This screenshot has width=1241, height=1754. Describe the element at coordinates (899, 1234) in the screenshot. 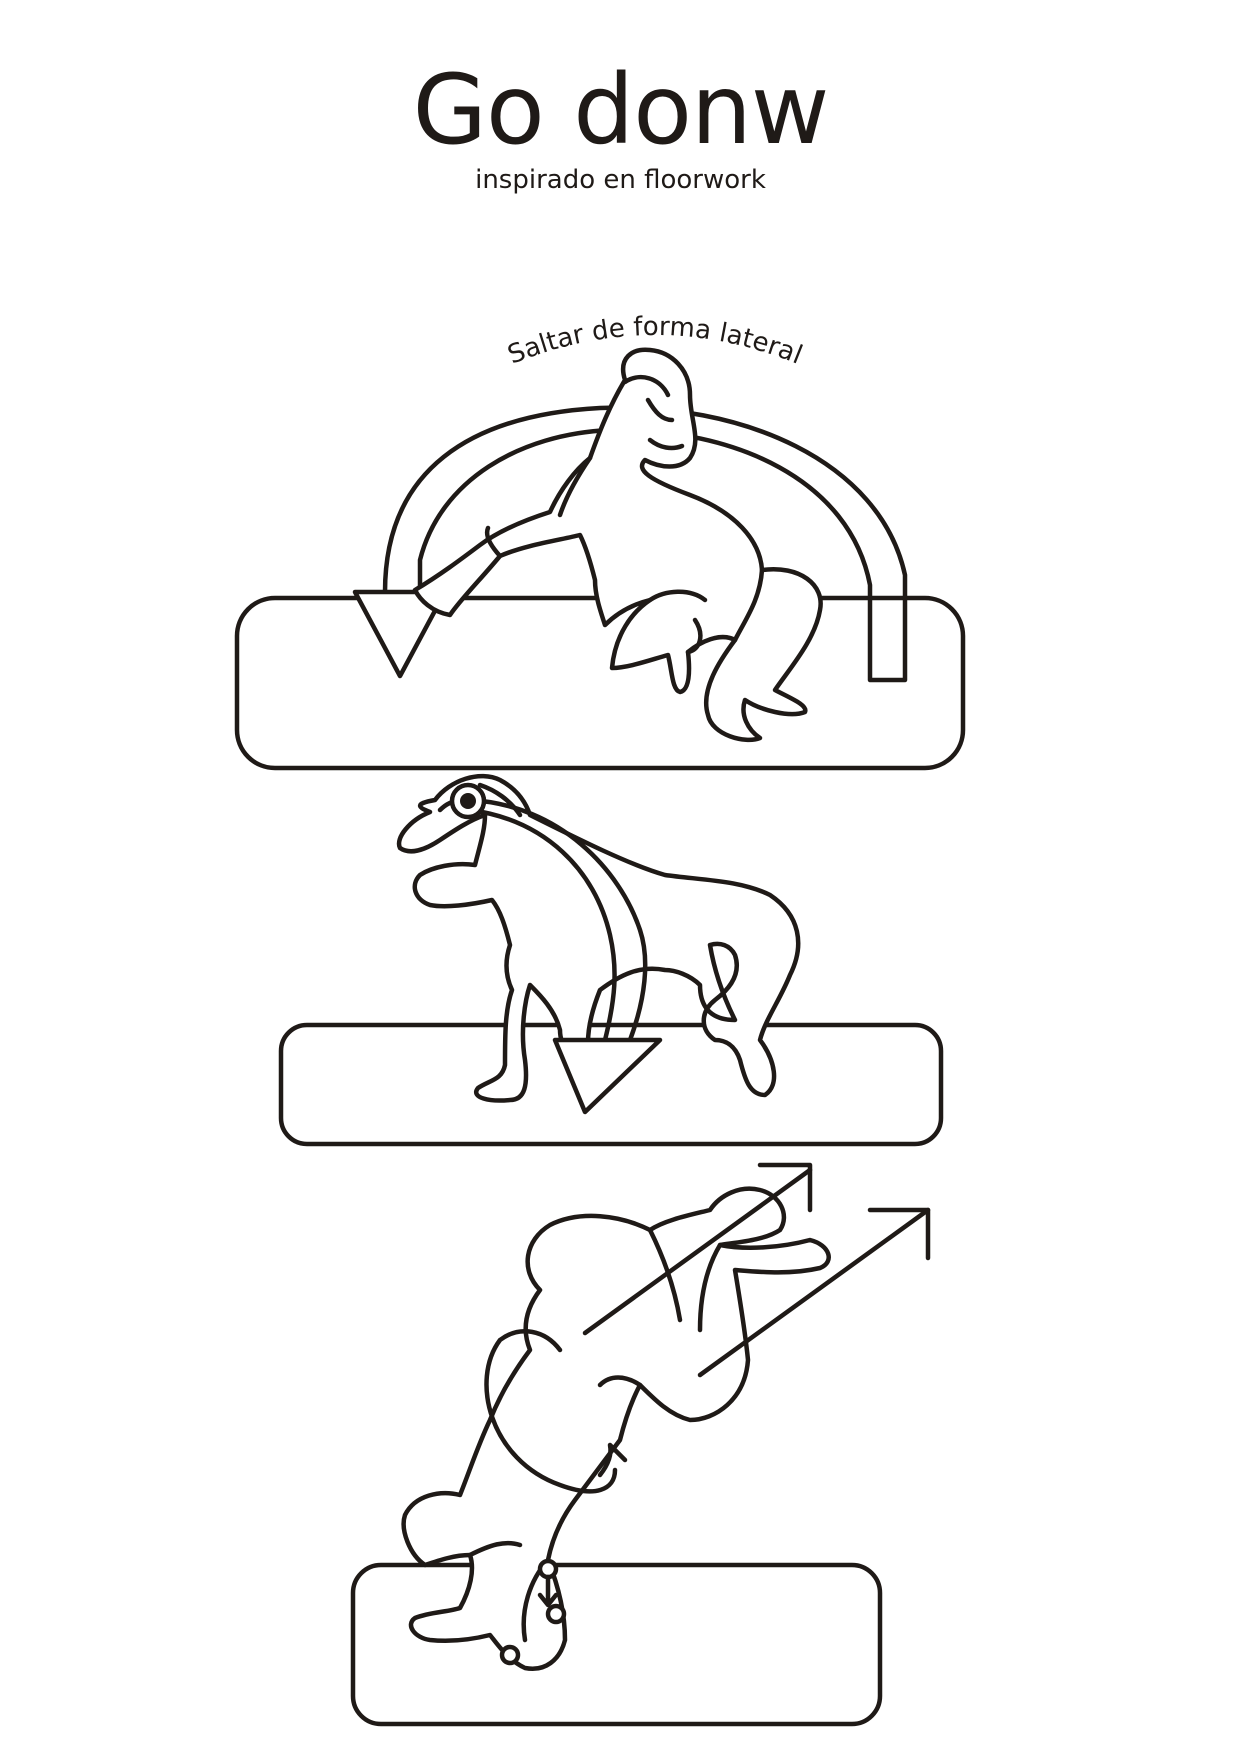

I see `step-3-arrow-2-head` at that location.